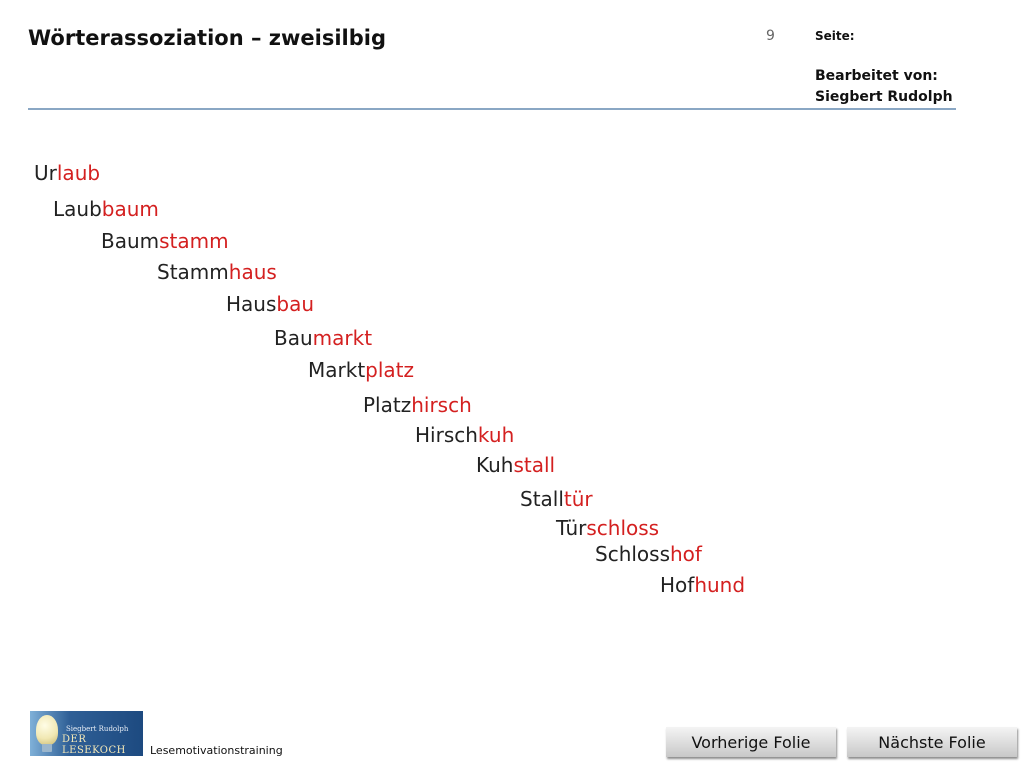 The width and height of the screenshot is (1024, 768). I want to click on page-title: Wörterassoziation – zweisilbig, so click(207, 38).